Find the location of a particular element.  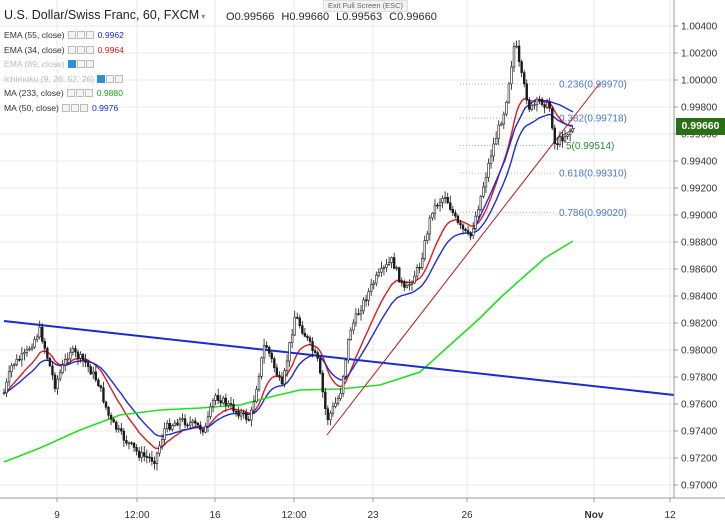

indicator-ema34: EMA (34, close) 0.9964 is located at coordinates (65, 50).